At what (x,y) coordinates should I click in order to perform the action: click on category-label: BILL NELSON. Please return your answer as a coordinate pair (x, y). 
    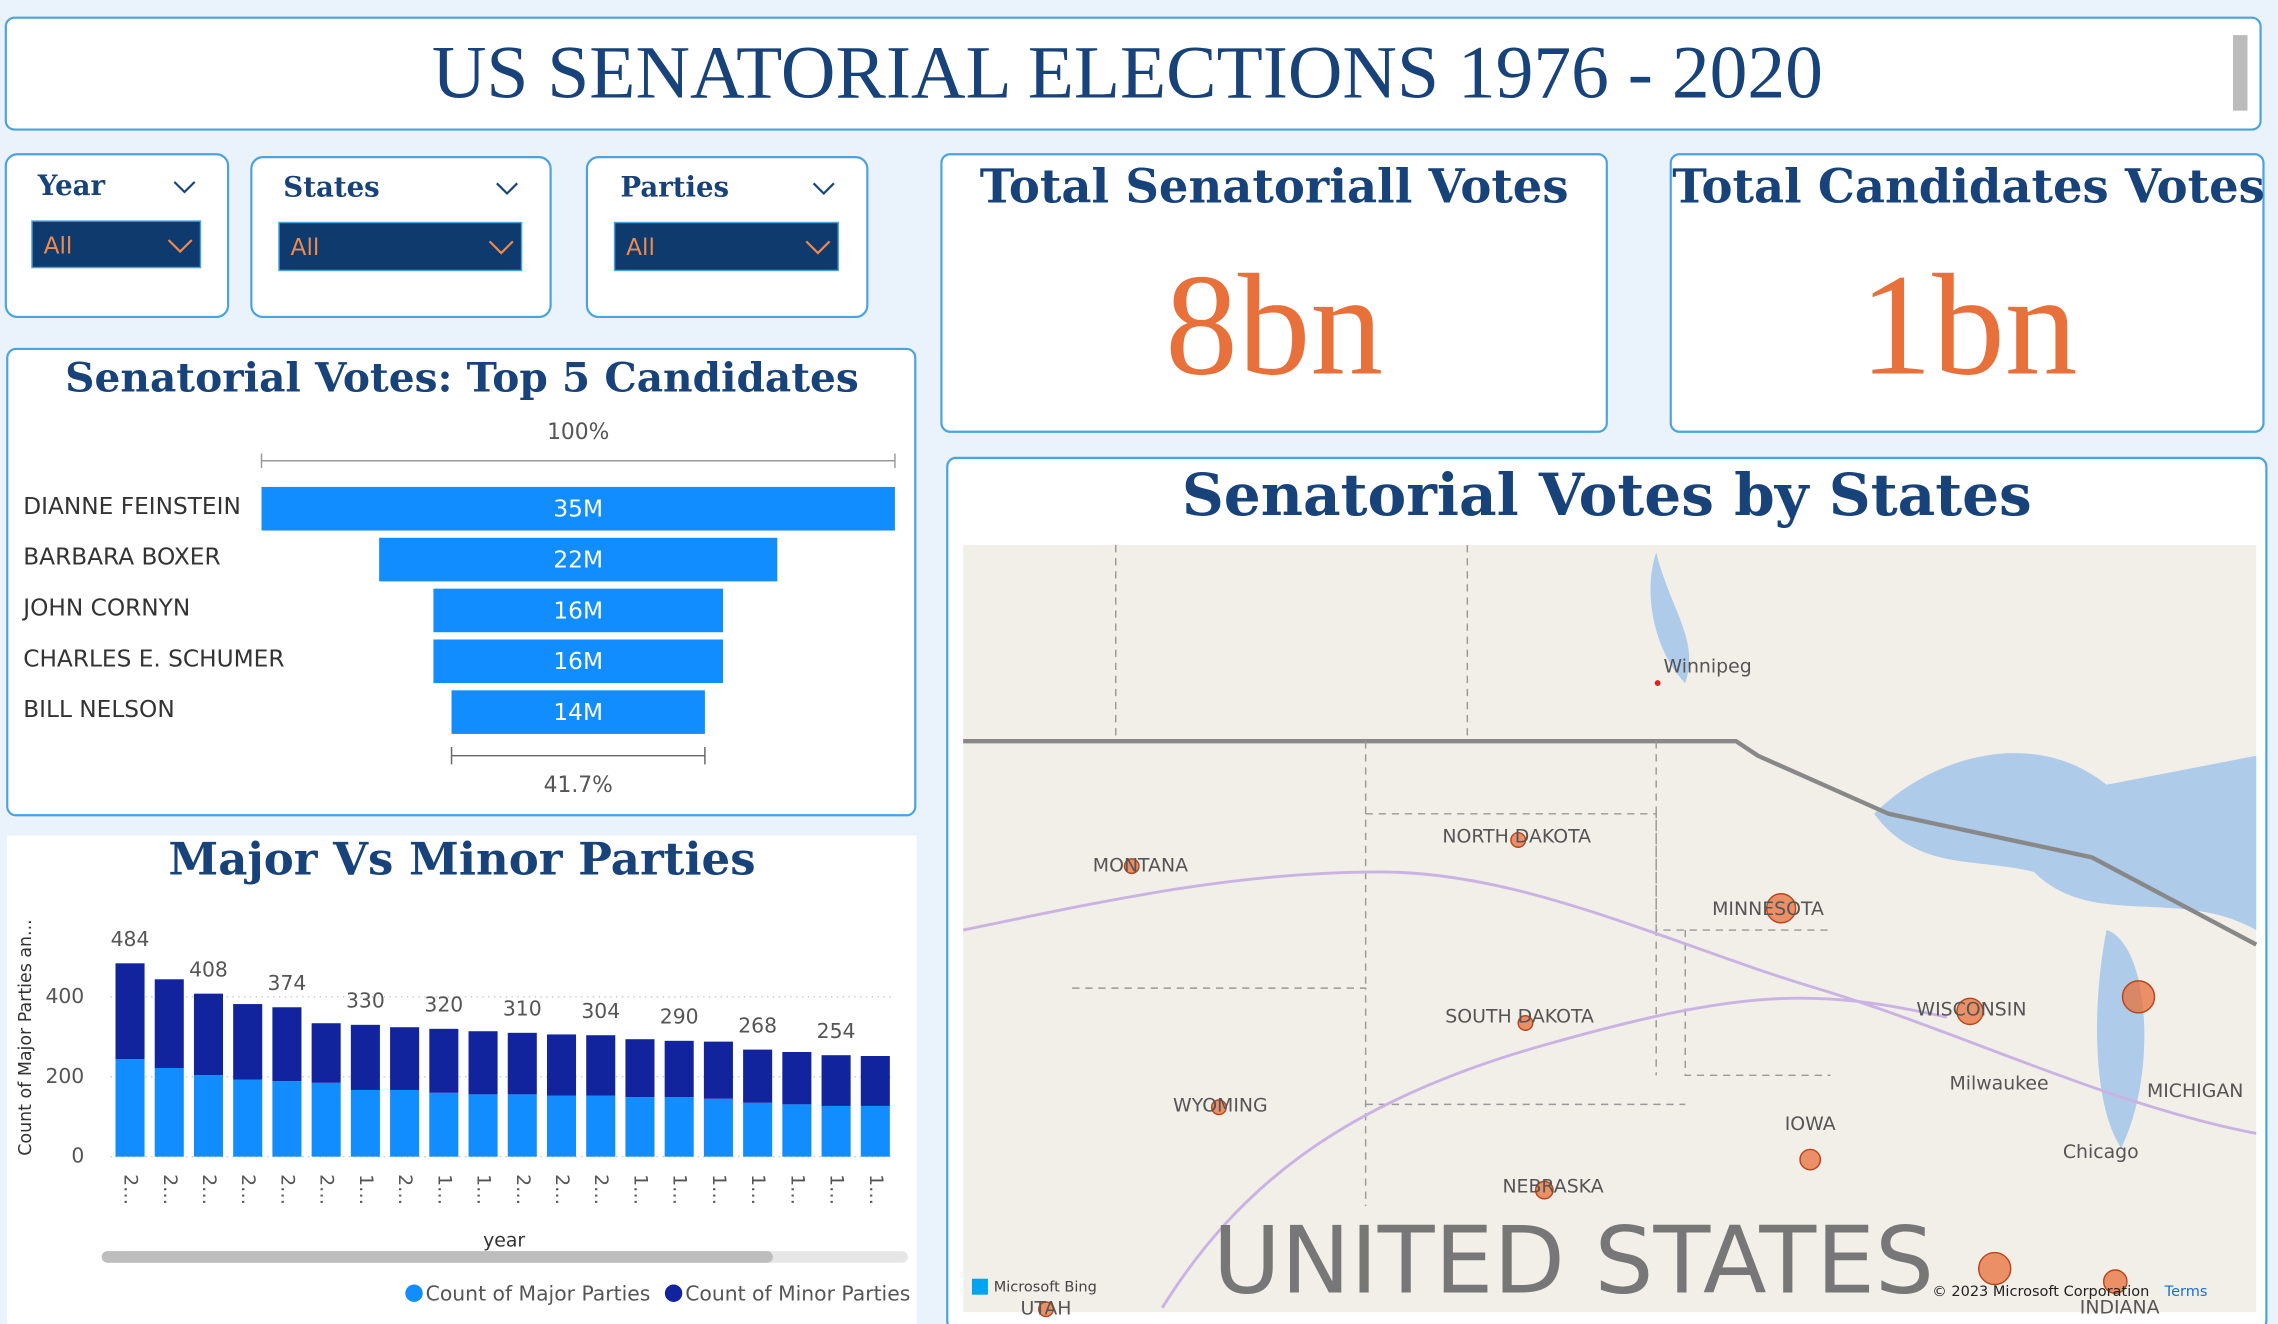
    Looking at the image, I should click on (98, 709).